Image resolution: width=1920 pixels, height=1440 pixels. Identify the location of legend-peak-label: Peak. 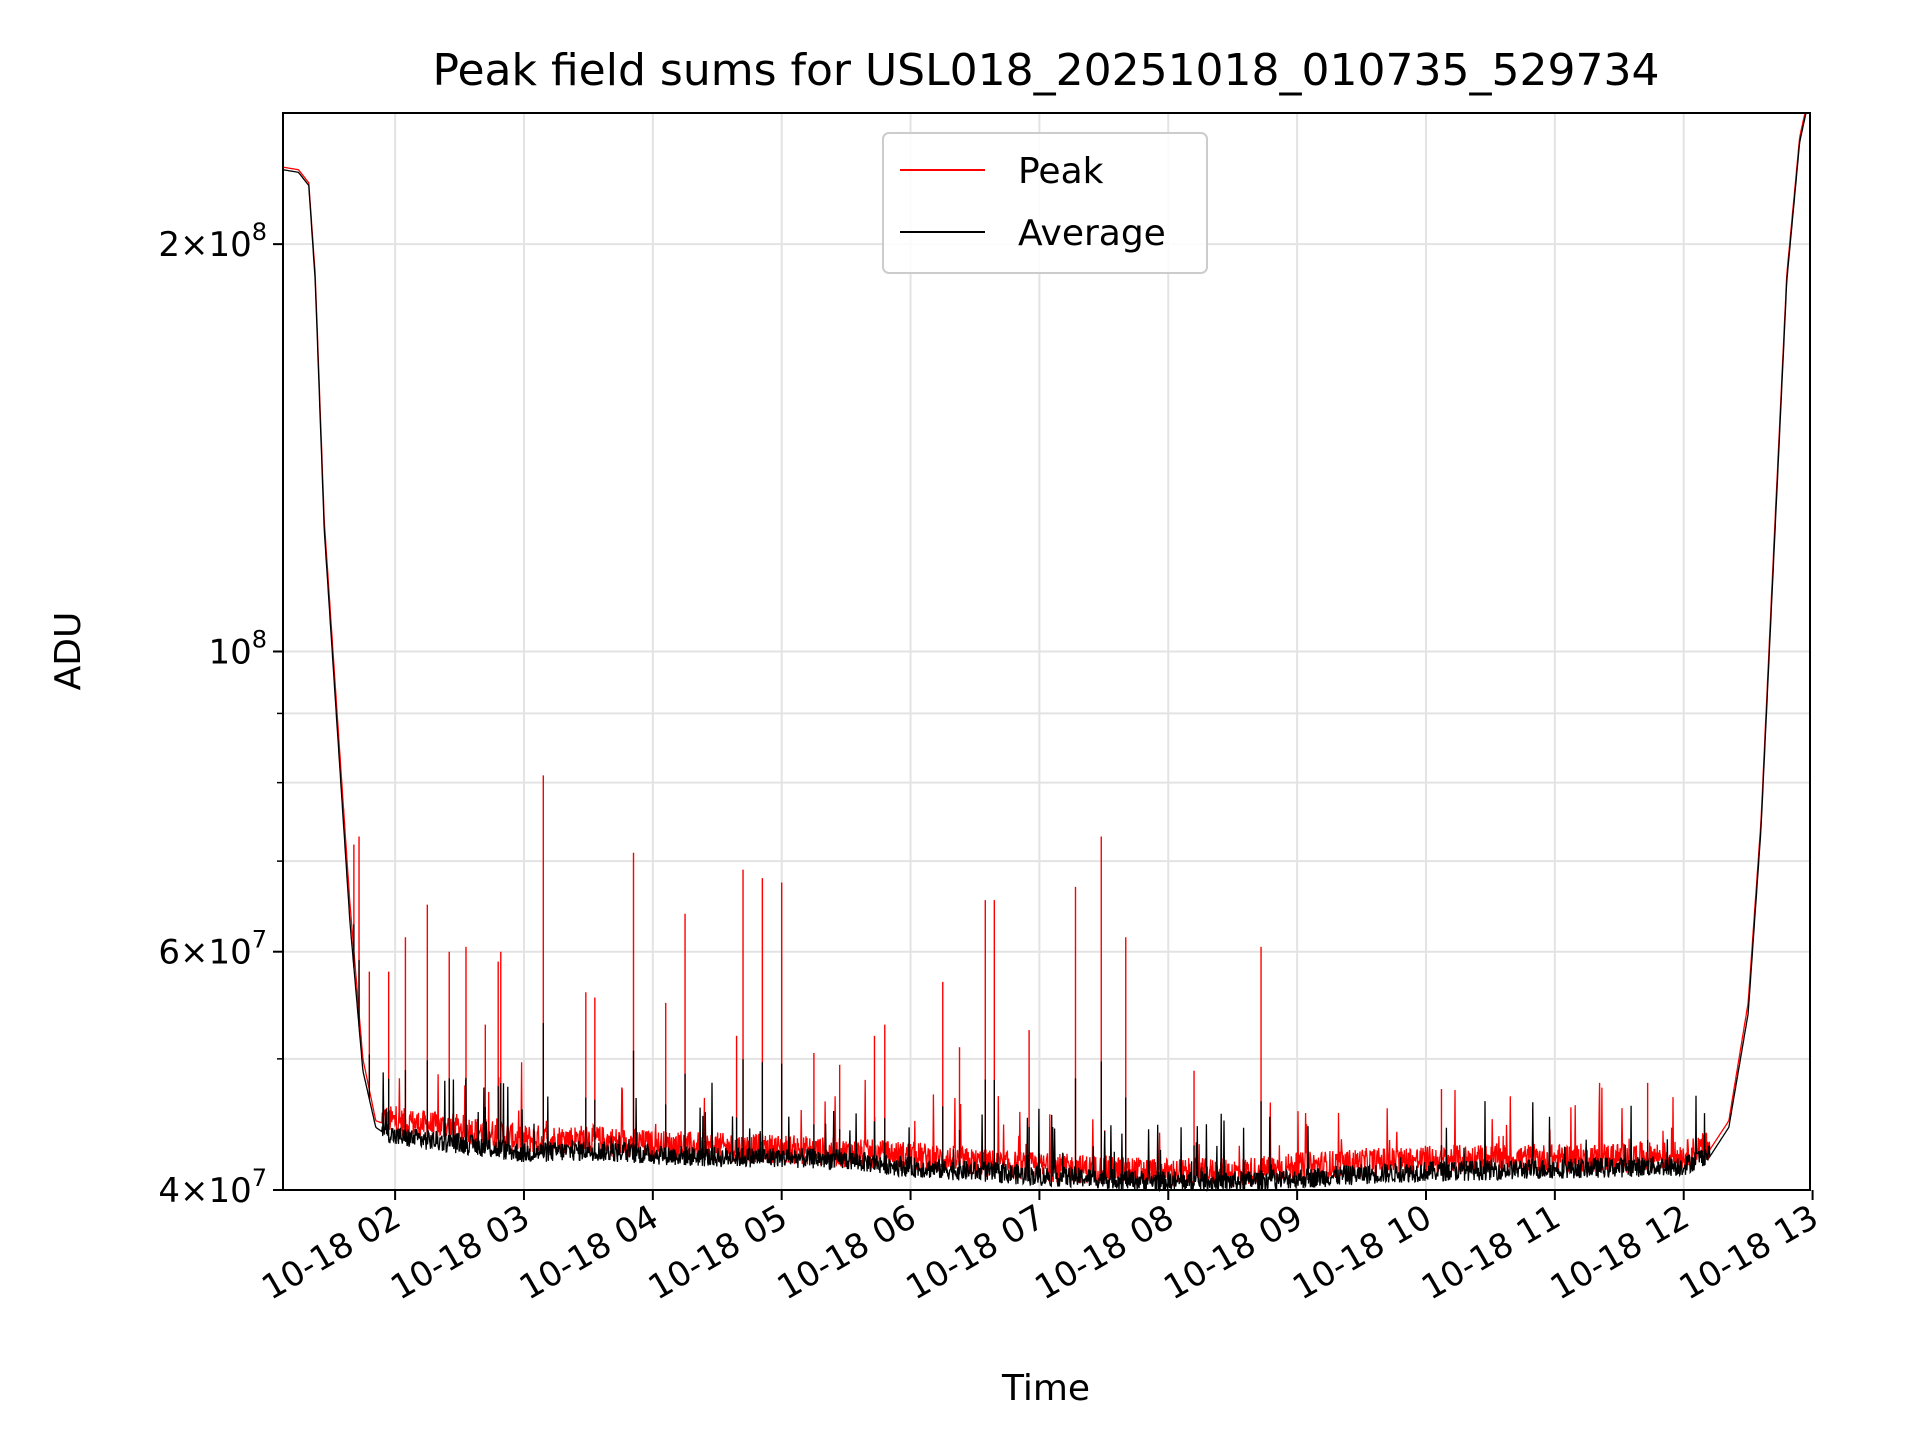
(1061, 171).